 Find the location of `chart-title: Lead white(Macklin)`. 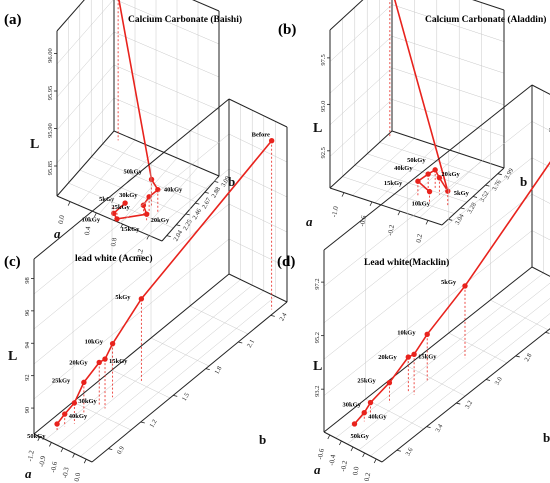

chart-title: Lead white(Macklin) is located at coordinates (406, 262).